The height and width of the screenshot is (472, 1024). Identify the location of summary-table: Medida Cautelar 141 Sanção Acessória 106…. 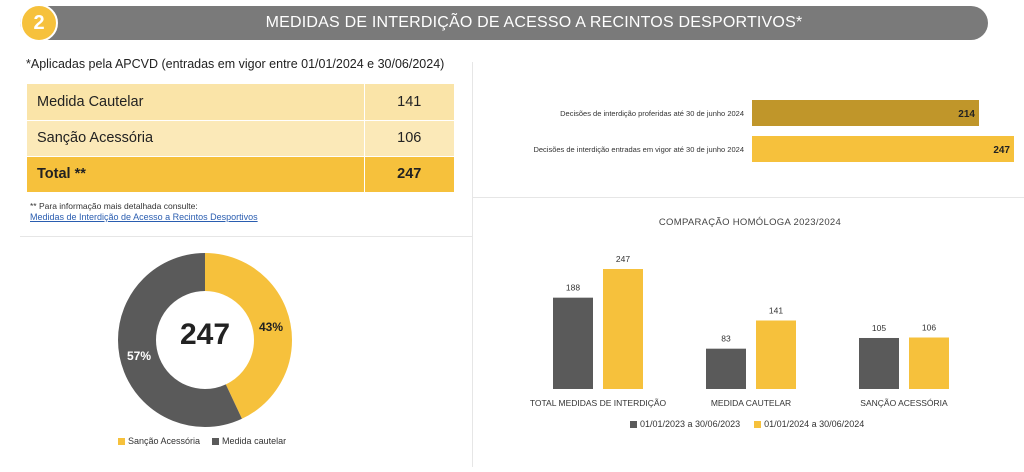
(240, 138).